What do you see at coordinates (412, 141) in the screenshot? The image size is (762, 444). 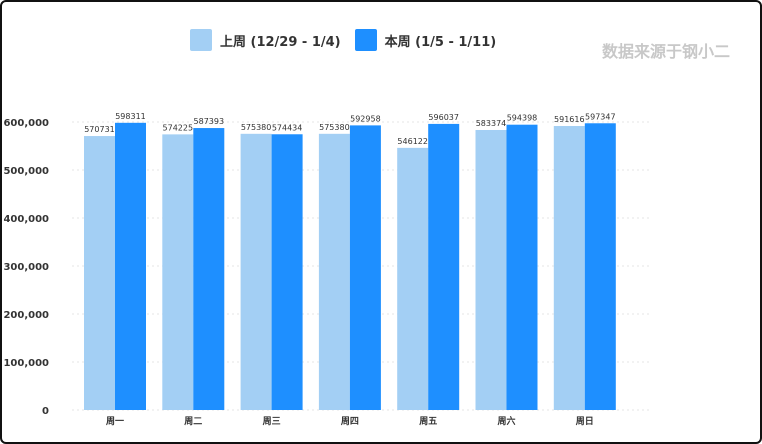 I see `data-label: 546122` at bounding box center [412, 141].